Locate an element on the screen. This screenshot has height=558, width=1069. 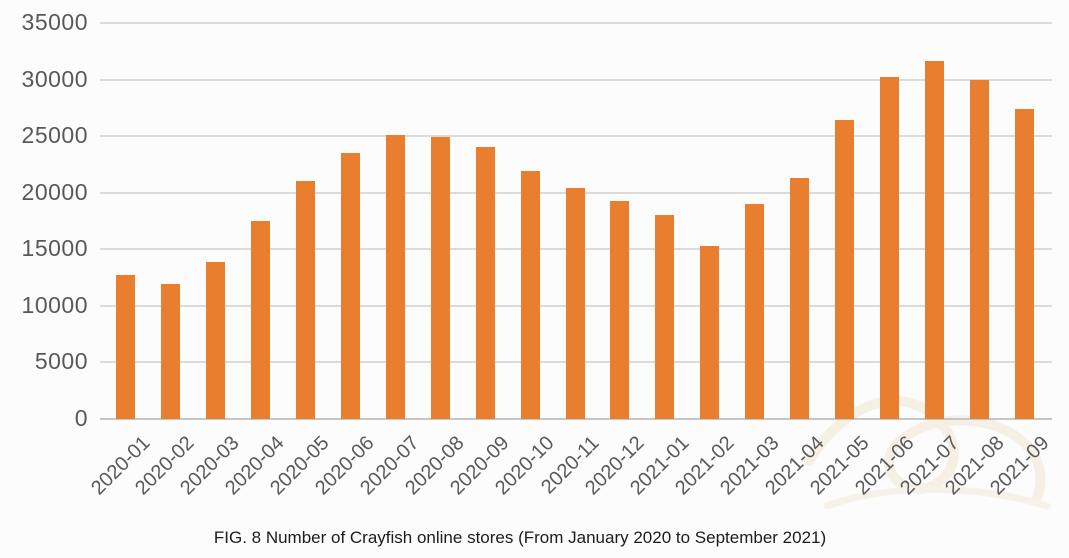
y-tick-label-35000: 35000 is located at coordinates (54, 21).